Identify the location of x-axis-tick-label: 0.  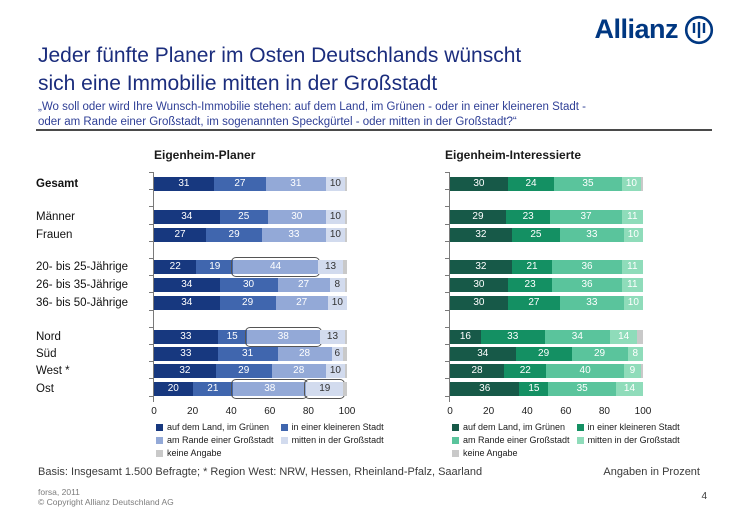
(450, 411).